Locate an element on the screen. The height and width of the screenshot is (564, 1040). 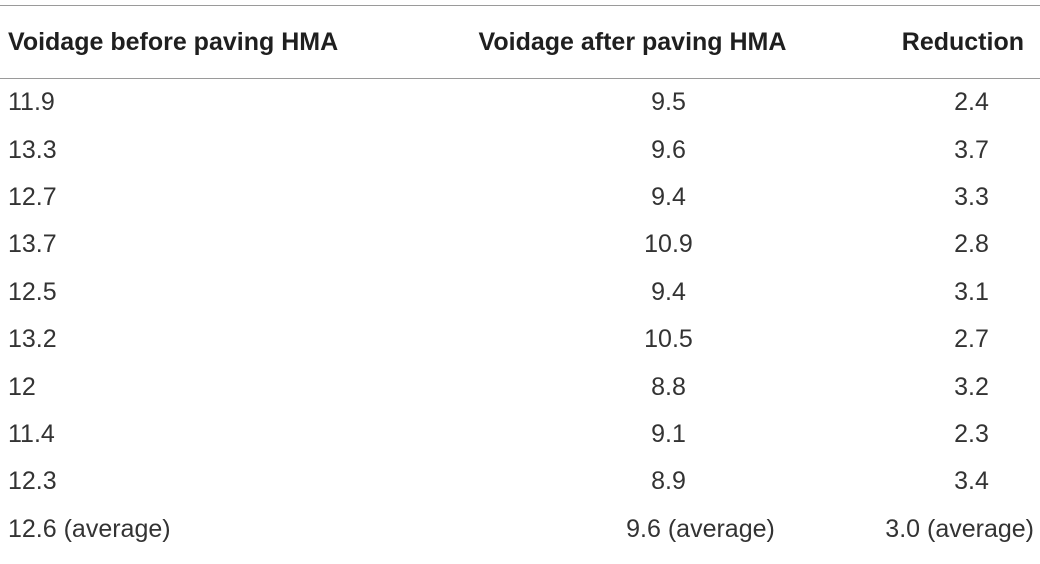
cell-voidage-before: 11.9 is located at coordinates (31, 102).